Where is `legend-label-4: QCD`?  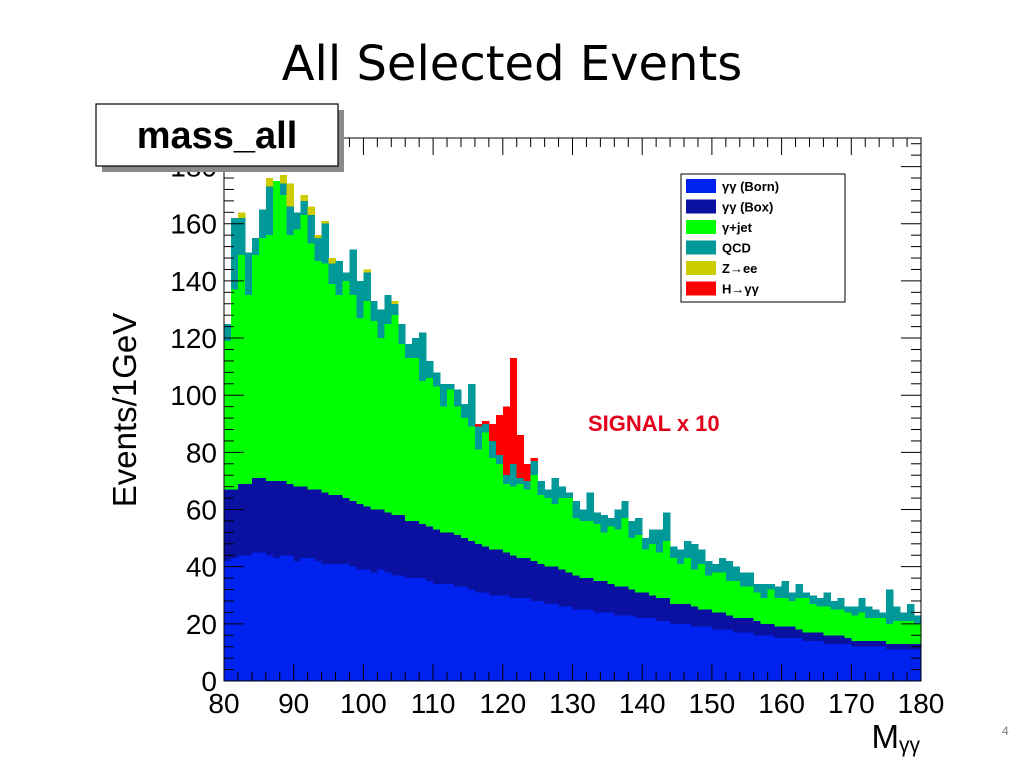 legend-label-4: QCD is located at coordinates (736, 248).